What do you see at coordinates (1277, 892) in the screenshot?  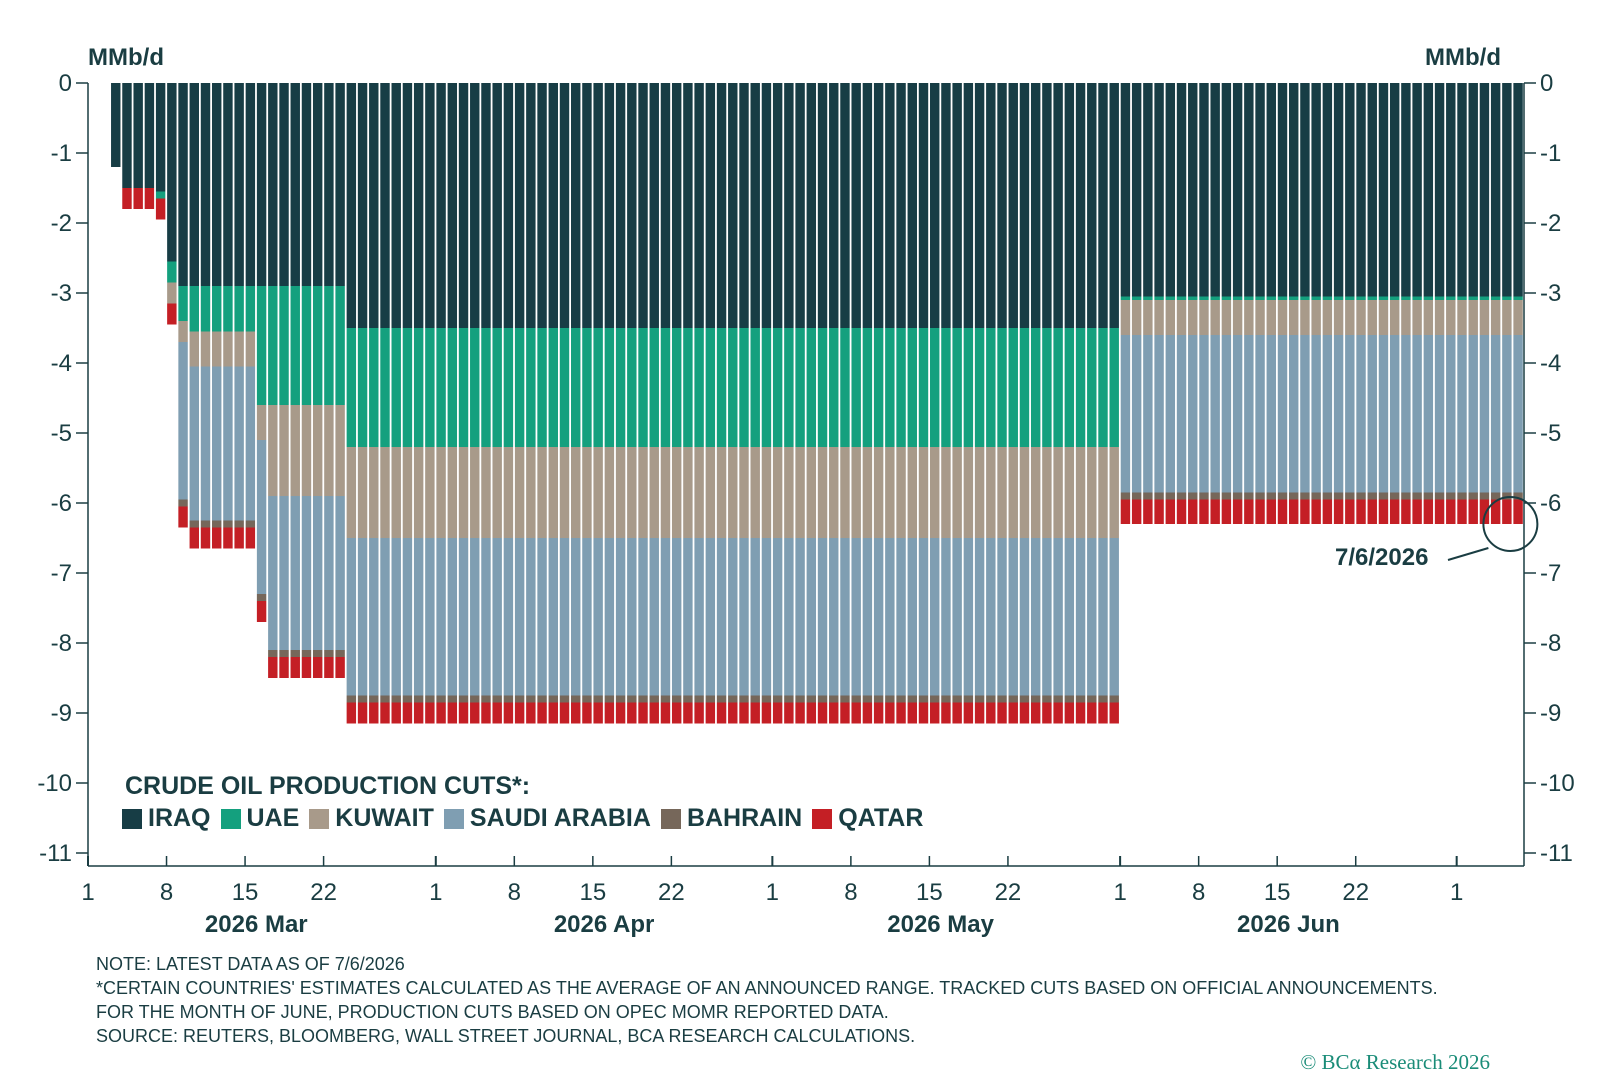 I see `x-tick-label: 15` at bounding box center [1277, 892].